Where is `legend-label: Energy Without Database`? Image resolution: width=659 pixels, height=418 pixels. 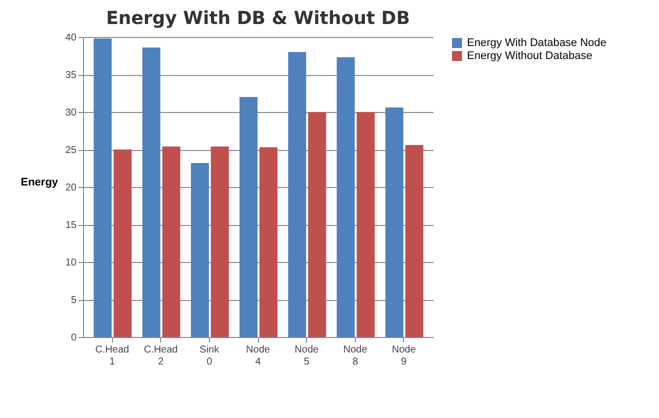 legend-label: Energy Without Database is located at coordinates (529, 56).